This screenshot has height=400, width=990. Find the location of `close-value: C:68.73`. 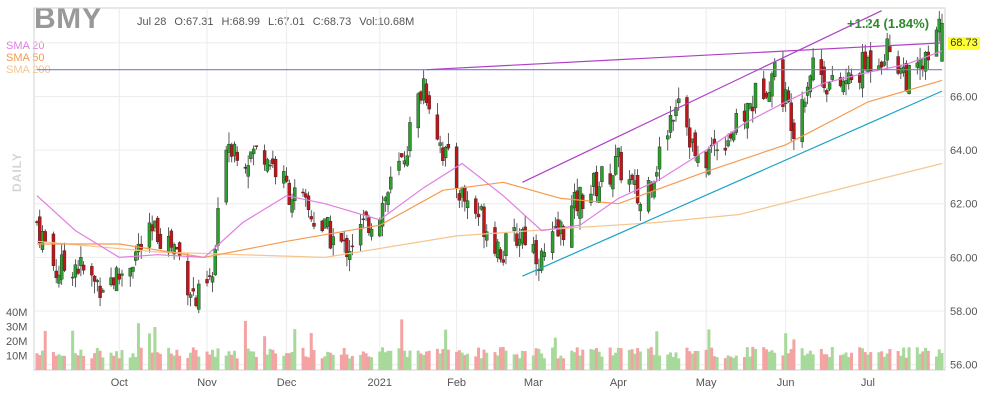

close-value: C:68.73 is located at coordinates (332, 22).